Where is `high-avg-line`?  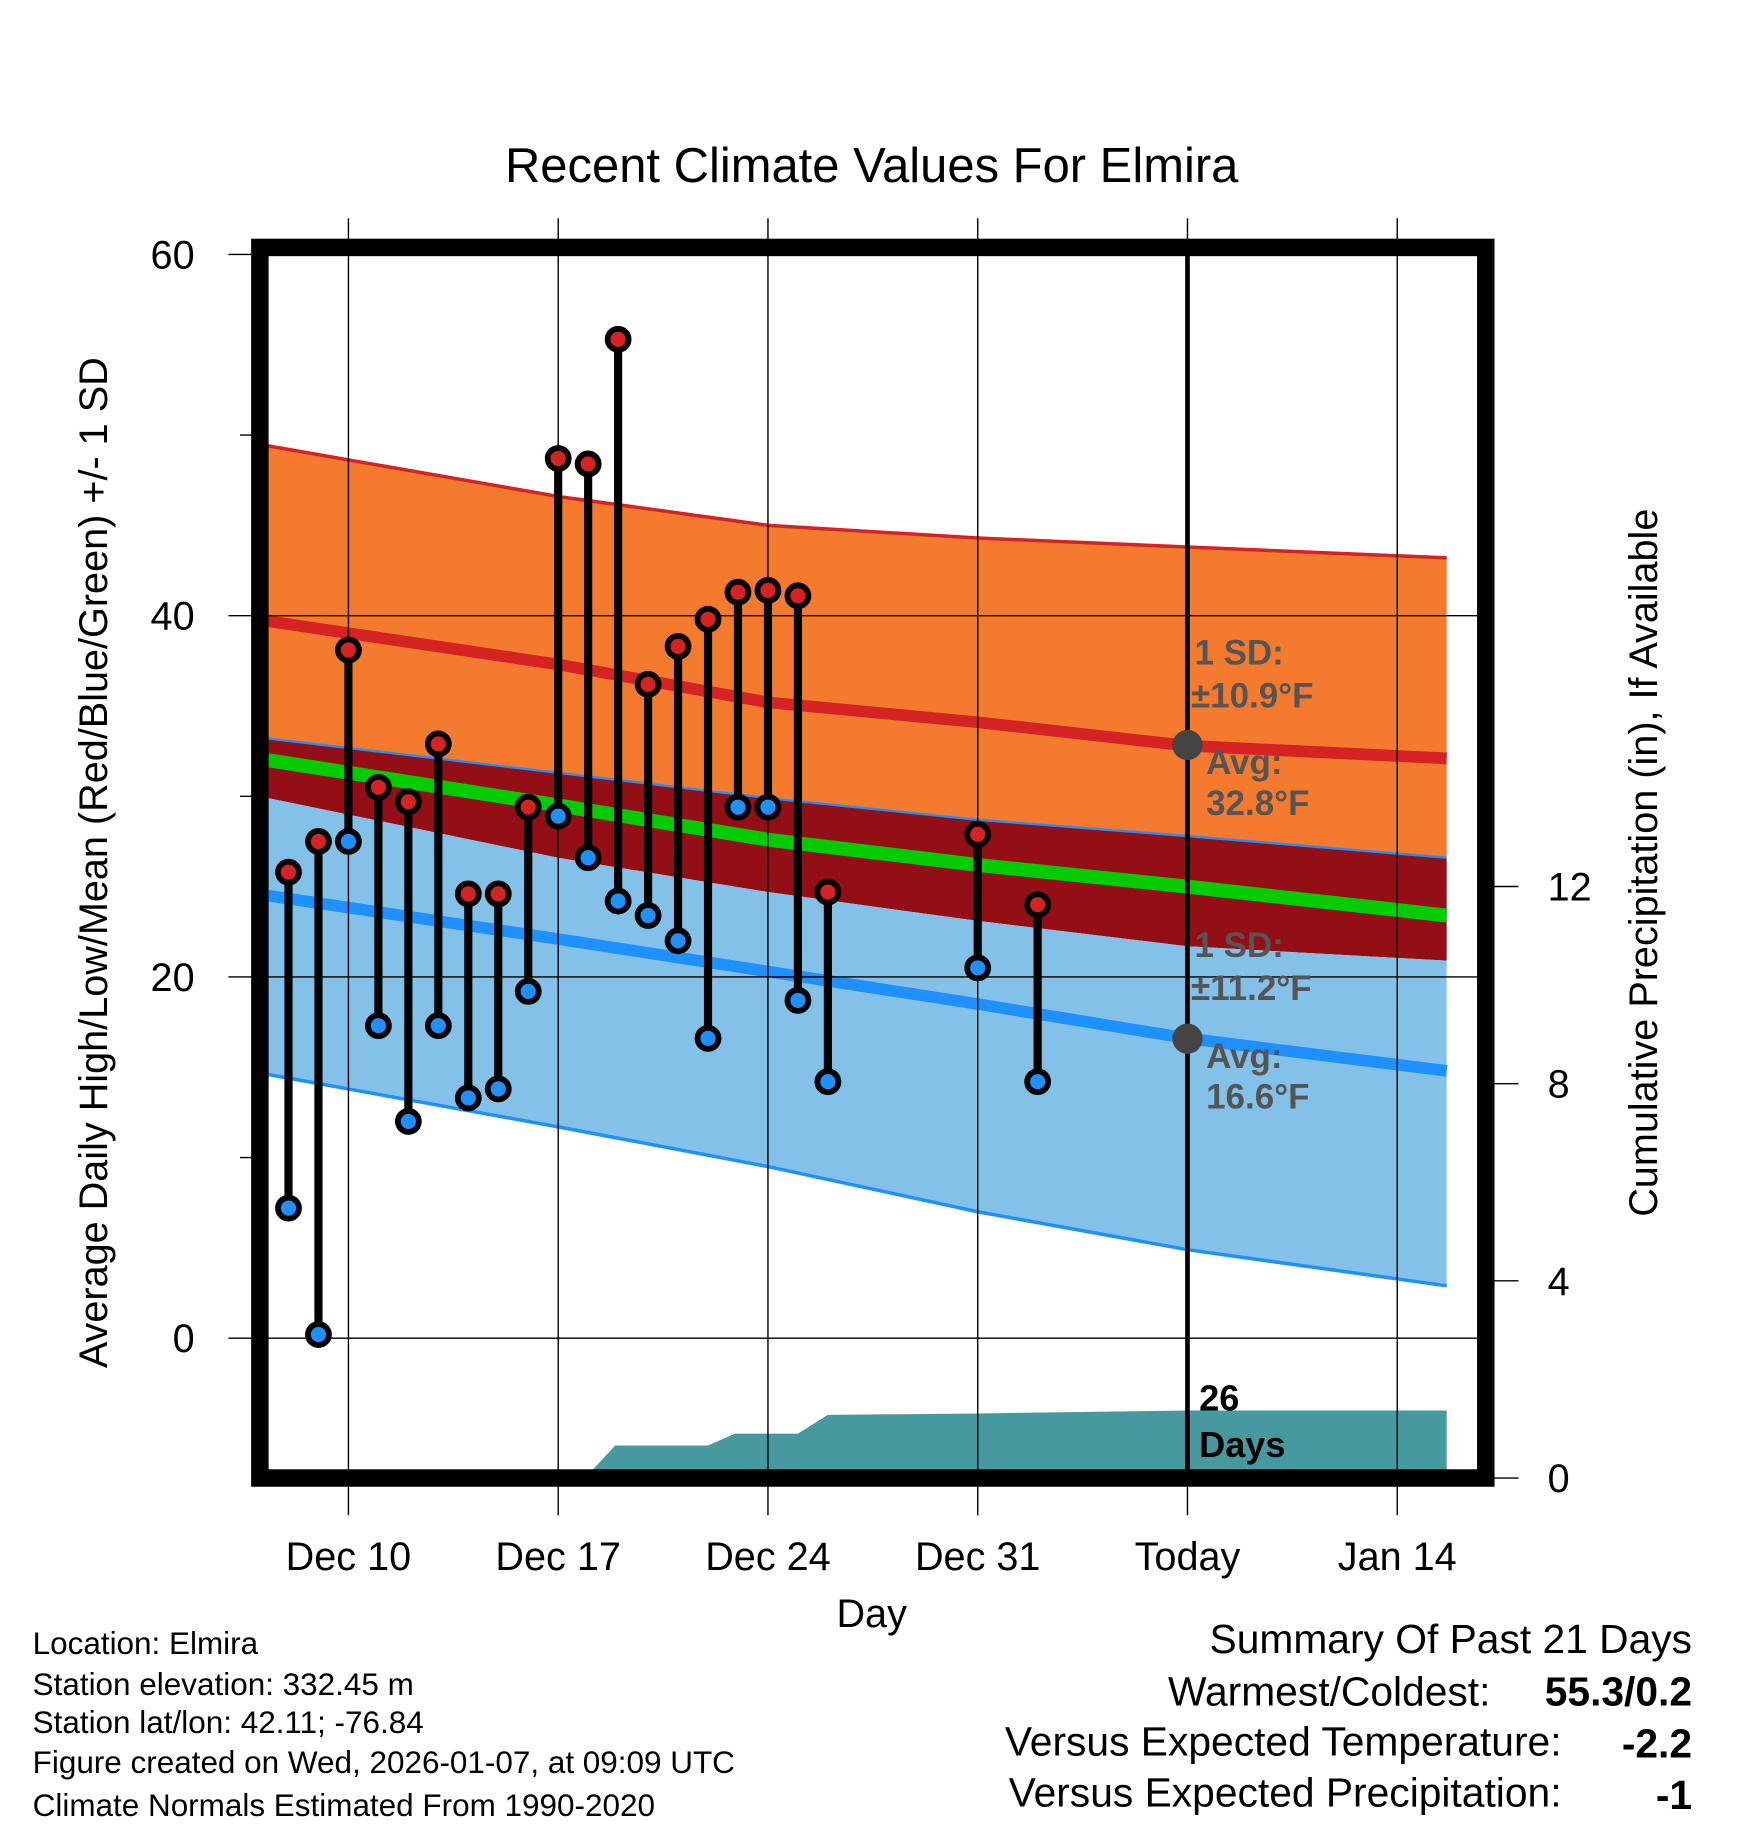
high-avg-line is located at coordinates (857, 690).